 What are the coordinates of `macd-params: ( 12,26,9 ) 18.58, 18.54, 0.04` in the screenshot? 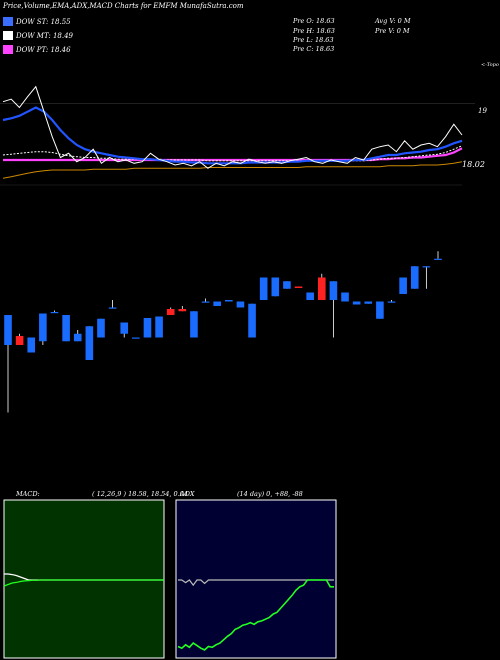 It's located at (140, 494).